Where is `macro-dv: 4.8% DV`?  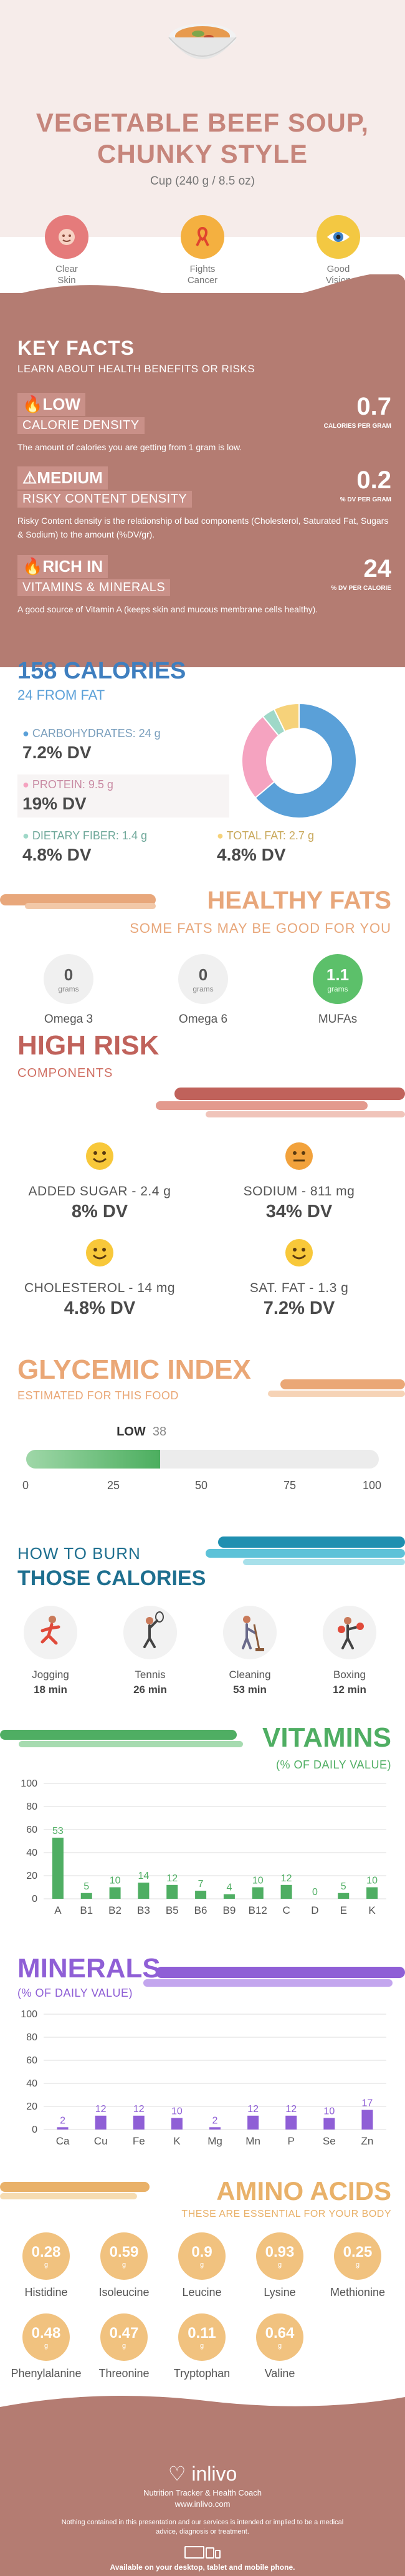
macro-dv: 4.8% DV is located at coordinates (57, 854).